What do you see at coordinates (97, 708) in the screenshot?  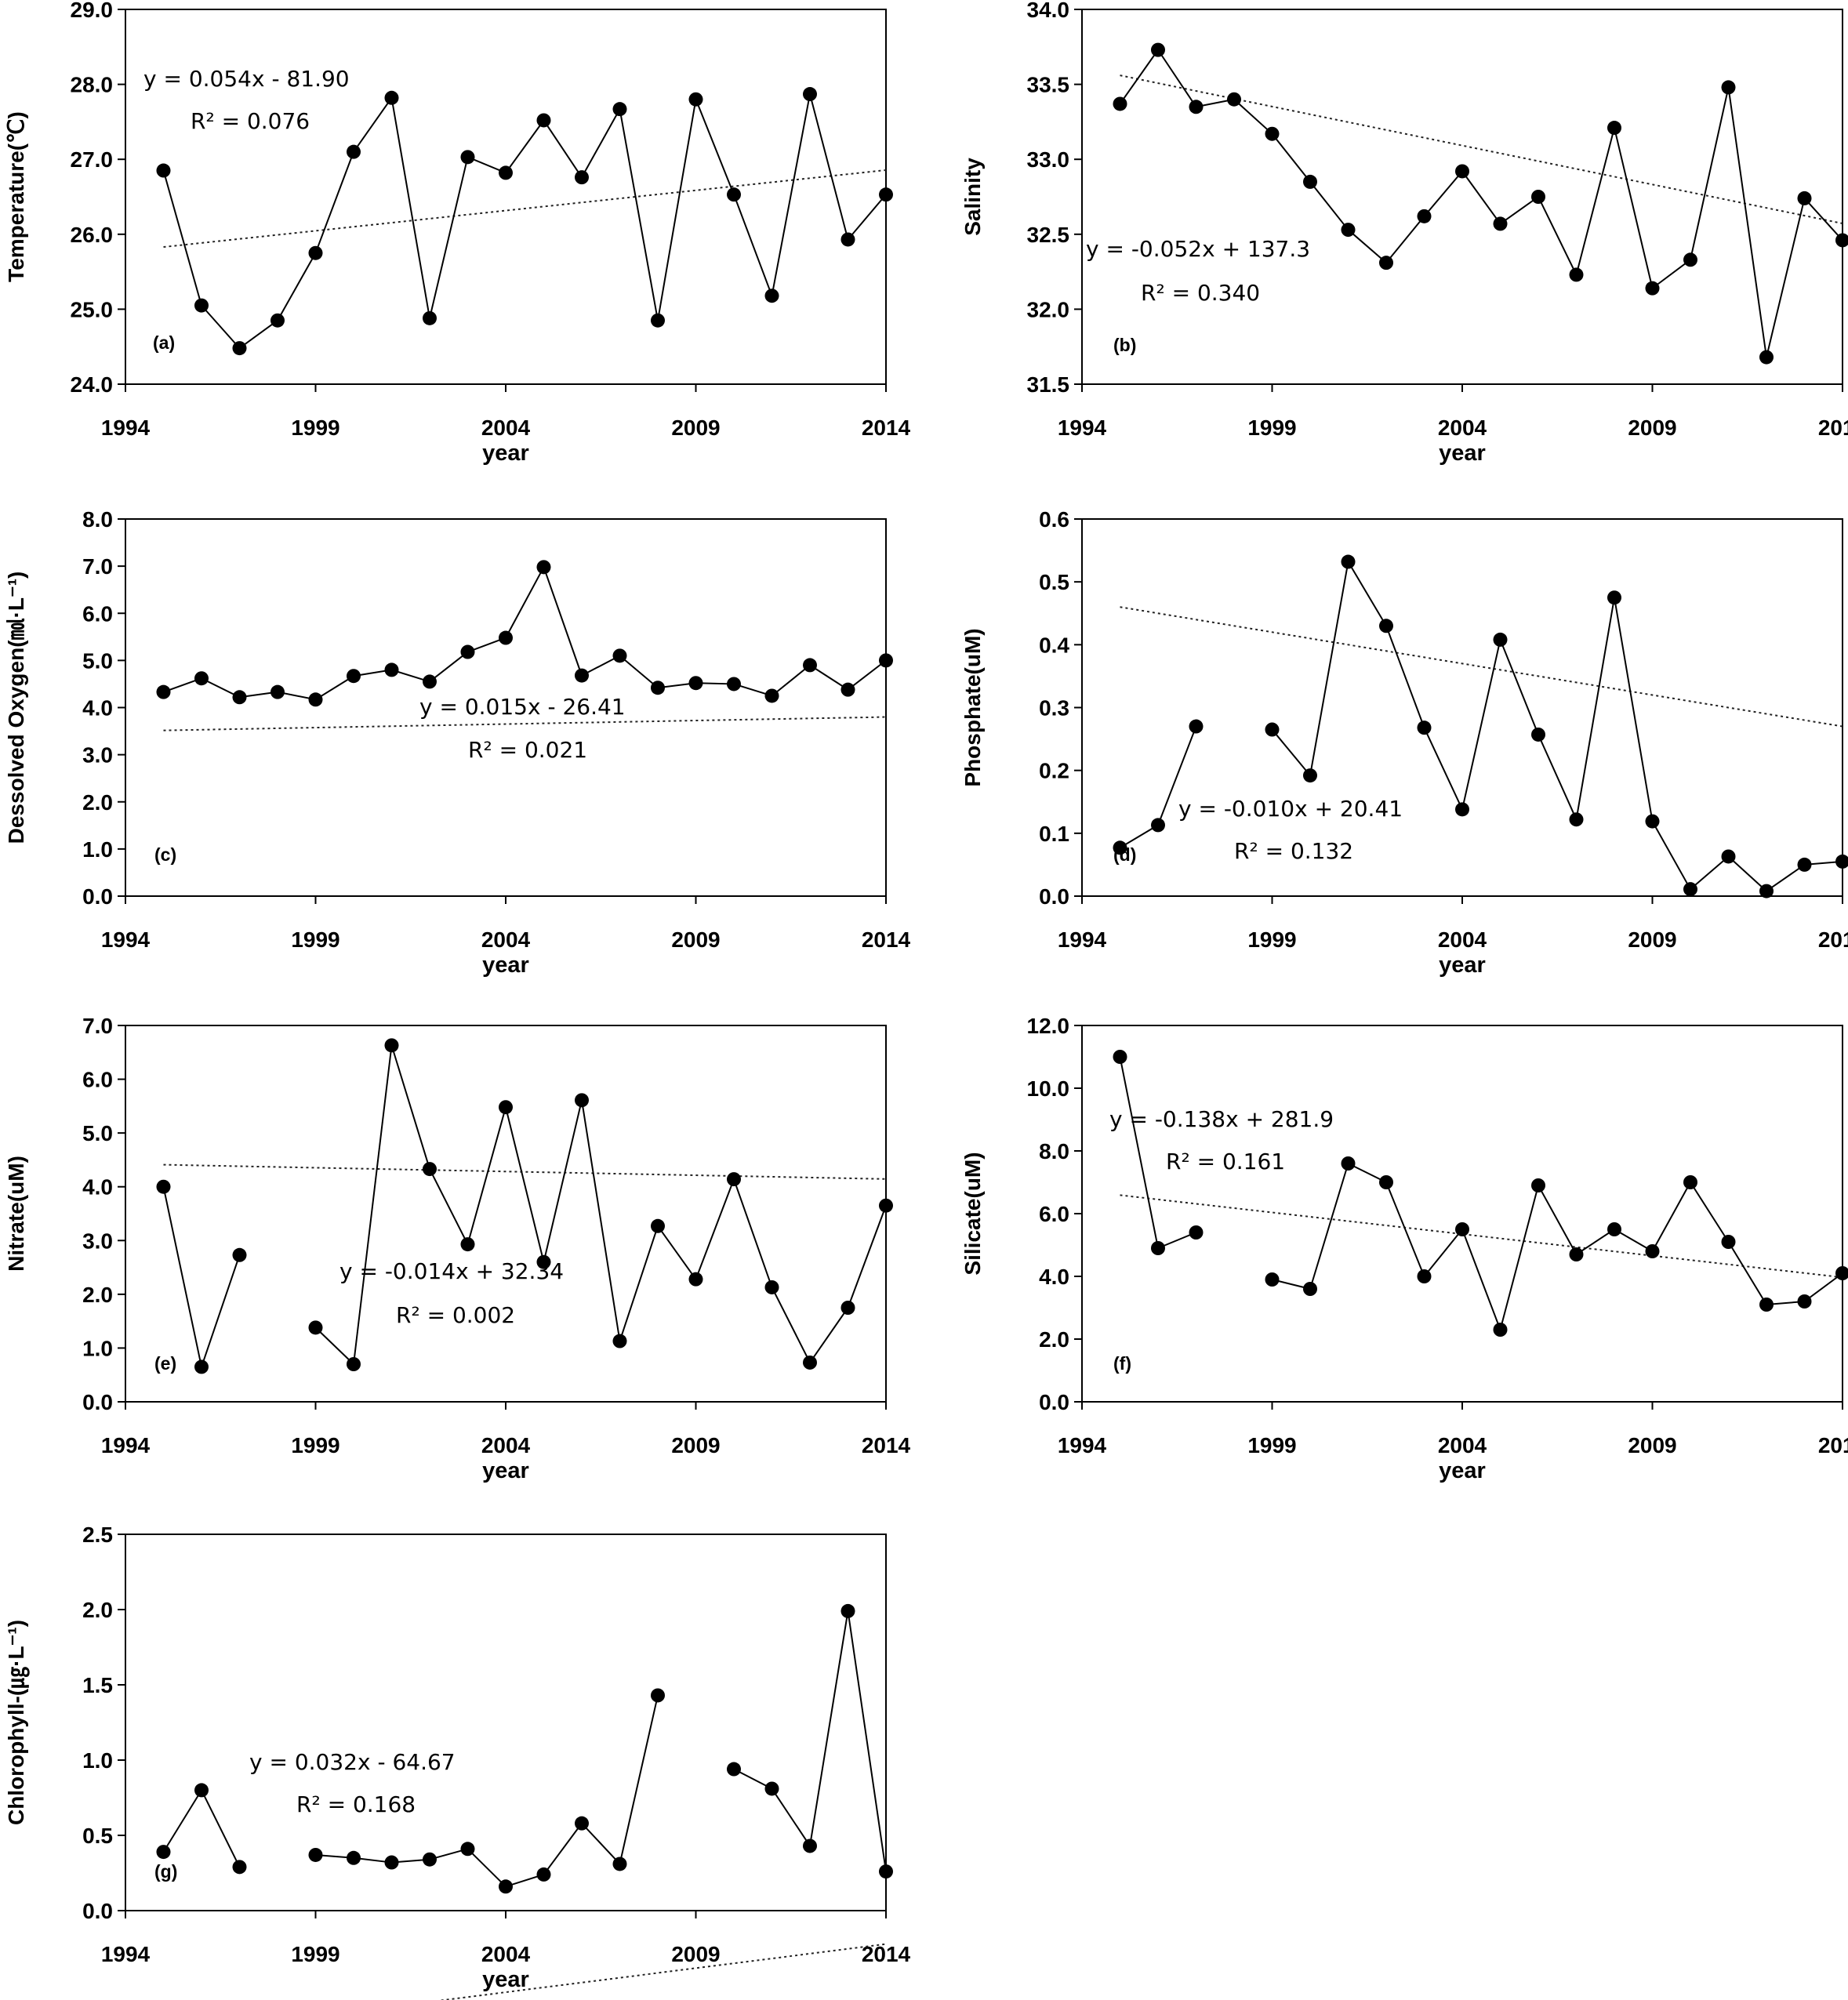 I see `y-tick-label: 4.0` at bounding box center [97, 708].